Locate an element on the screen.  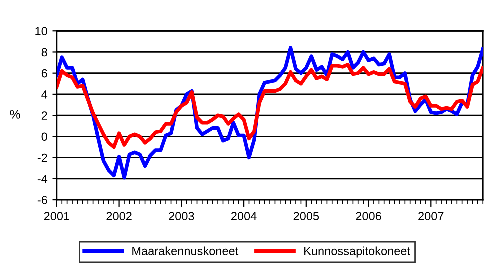
x-tick-label: 2005 is located at coordinates (307, 216).